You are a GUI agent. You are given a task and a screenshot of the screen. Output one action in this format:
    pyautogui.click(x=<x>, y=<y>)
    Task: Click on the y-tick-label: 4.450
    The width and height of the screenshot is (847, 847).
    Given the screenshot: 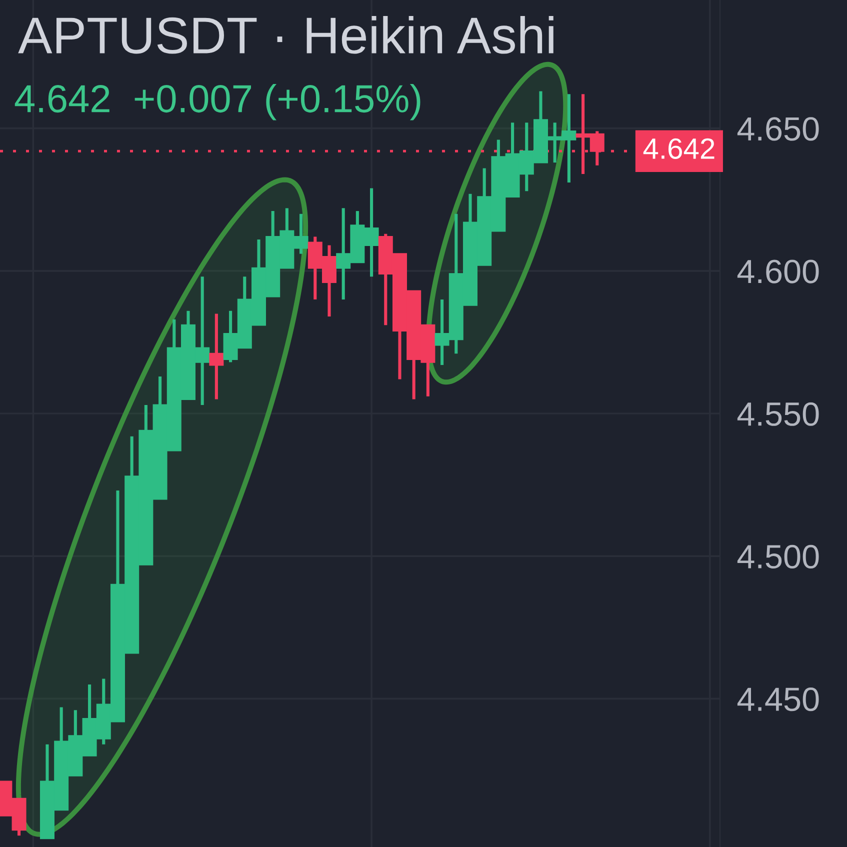 What is the action you would take?
    pyautogui.click(x=778, y=700)
    